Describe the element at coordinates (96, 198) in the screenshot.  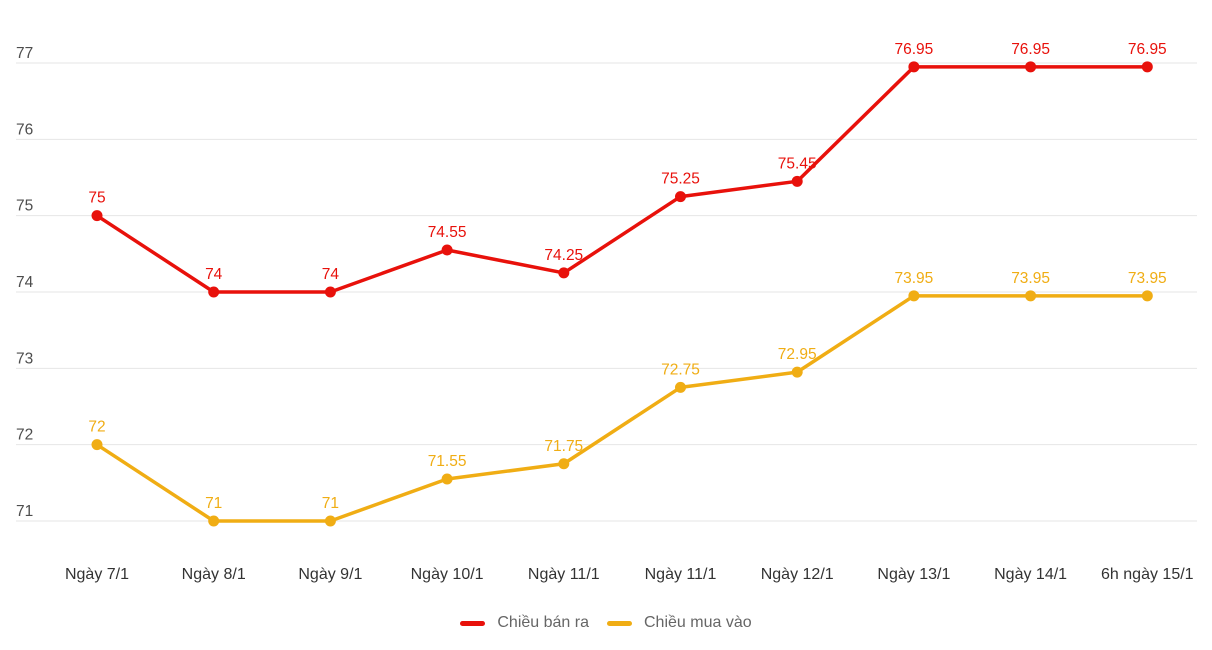
I see `data-point-label: 75` at that location.